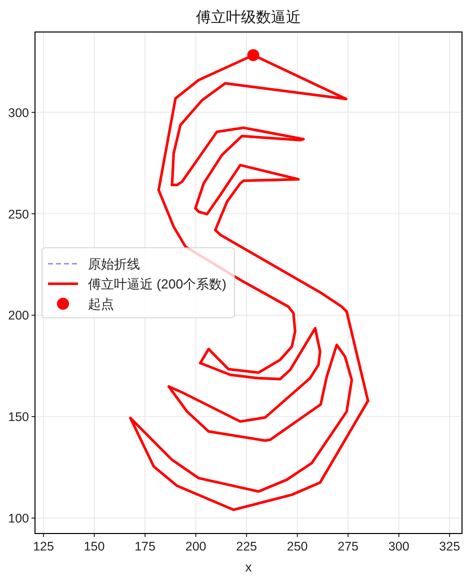  I want to click on x-tick-label: 175, so click(145, 547).